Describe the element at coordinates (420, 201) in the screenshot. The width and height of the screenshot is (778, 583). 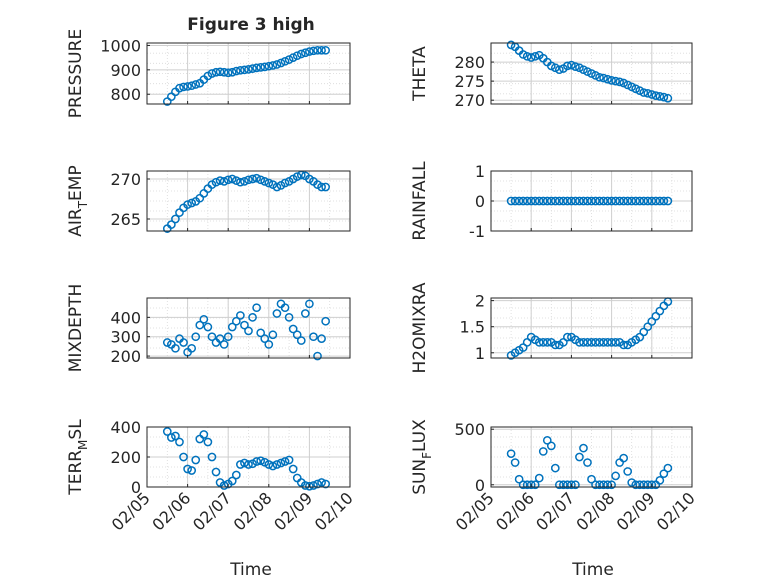
I see `y-axis-label: RAINFALL` at that location.